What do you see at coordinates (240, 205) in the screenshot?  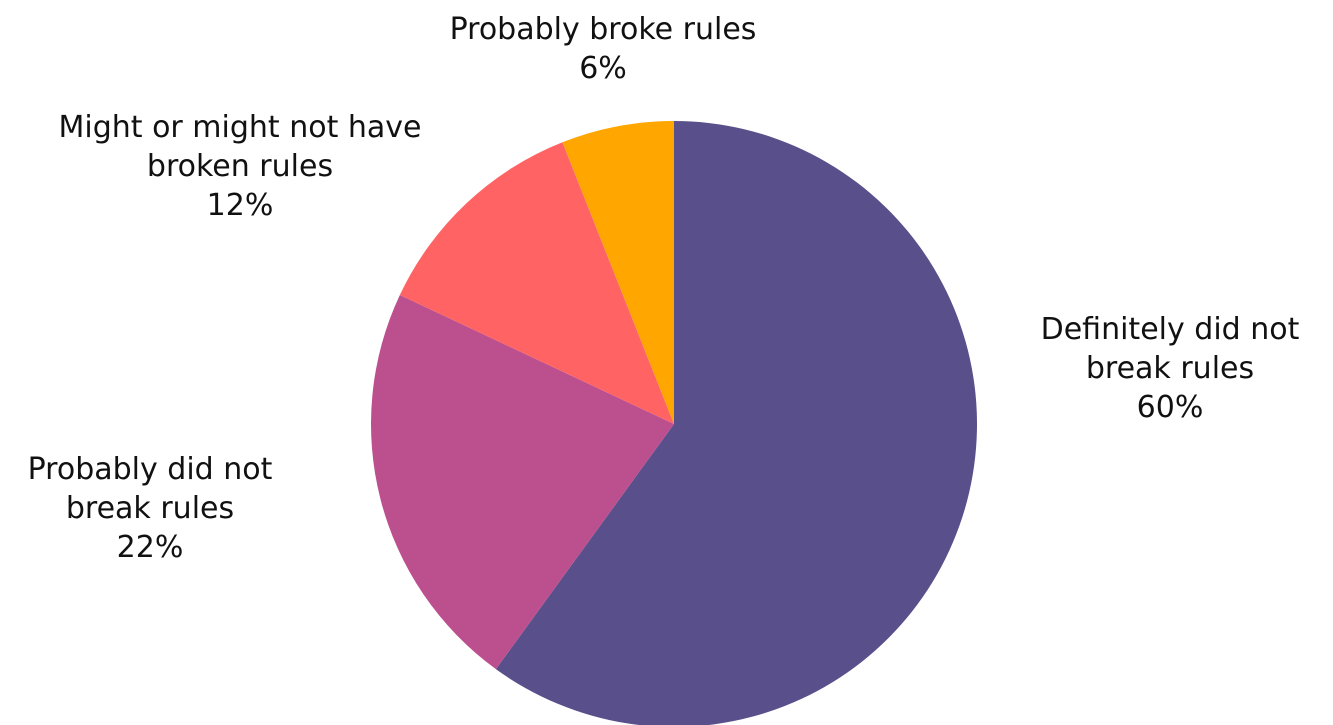 I see `slice-value-label: 12%` at bounding box center [240, 205].